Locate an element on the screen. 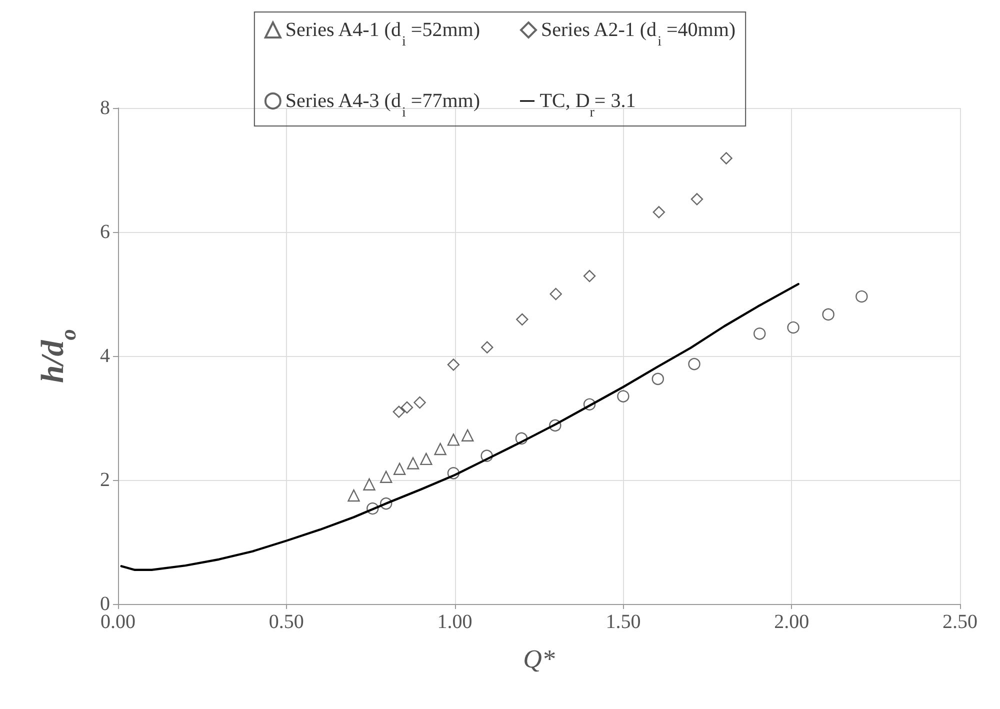 This screenshot has height=709, width=1000. x-tick-label: 1.50 is located at coordinates (623, 622).